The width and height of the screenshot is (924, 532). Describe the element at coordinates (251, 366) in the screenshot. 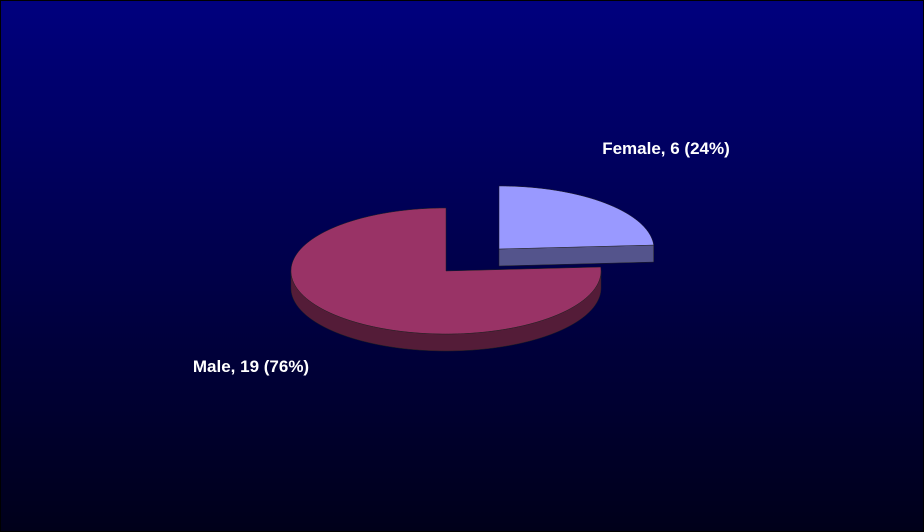

I see `data-label: Male, 19 (76%)` at that location.